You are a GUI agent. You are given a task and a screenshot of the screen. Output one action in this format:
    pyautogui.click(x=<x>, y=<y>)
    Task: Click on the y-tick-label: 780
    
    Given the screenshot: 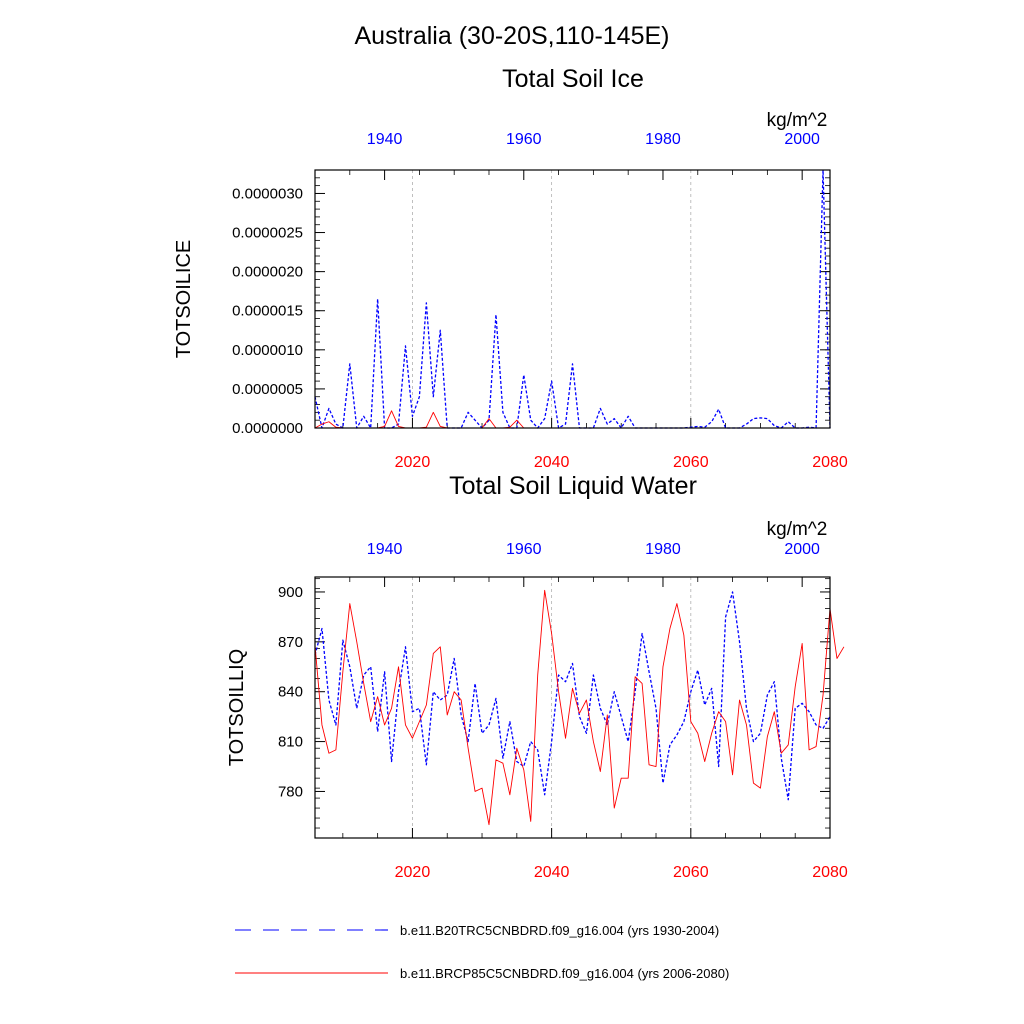 What is the action you would take?
    pyautogui.click(x=290, y=791)
    